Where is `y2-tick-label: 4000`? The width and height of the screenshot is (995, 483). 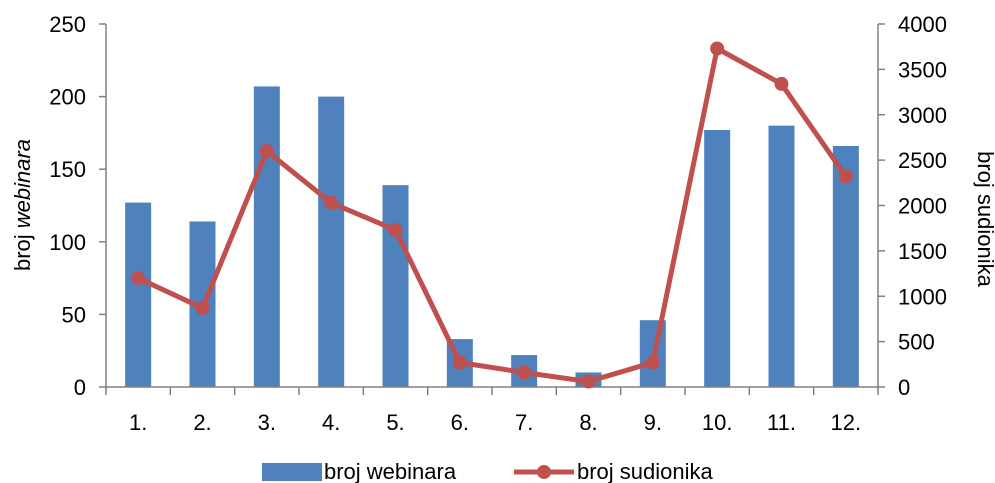
y2-tick-label: 4000 is located at coordinates (922, 24).